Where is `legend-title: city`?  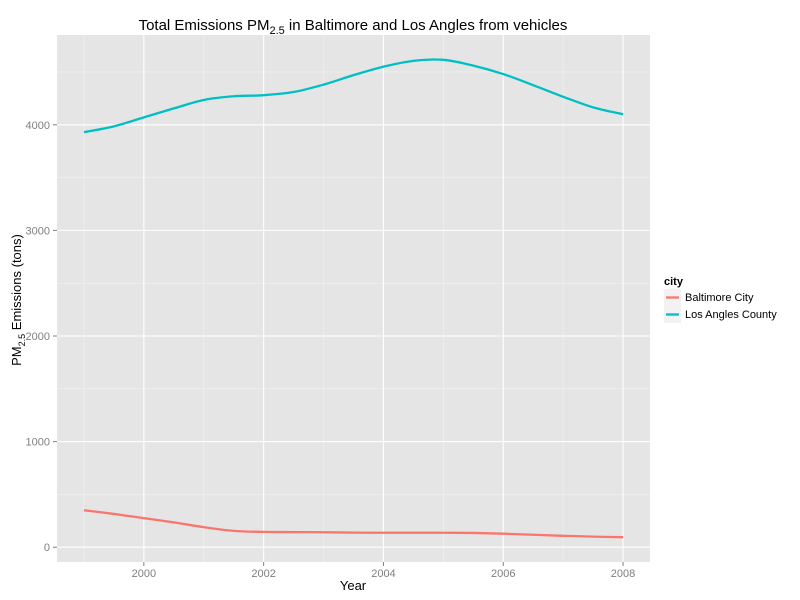 legend-title: city is located at coordinates (674, 282).